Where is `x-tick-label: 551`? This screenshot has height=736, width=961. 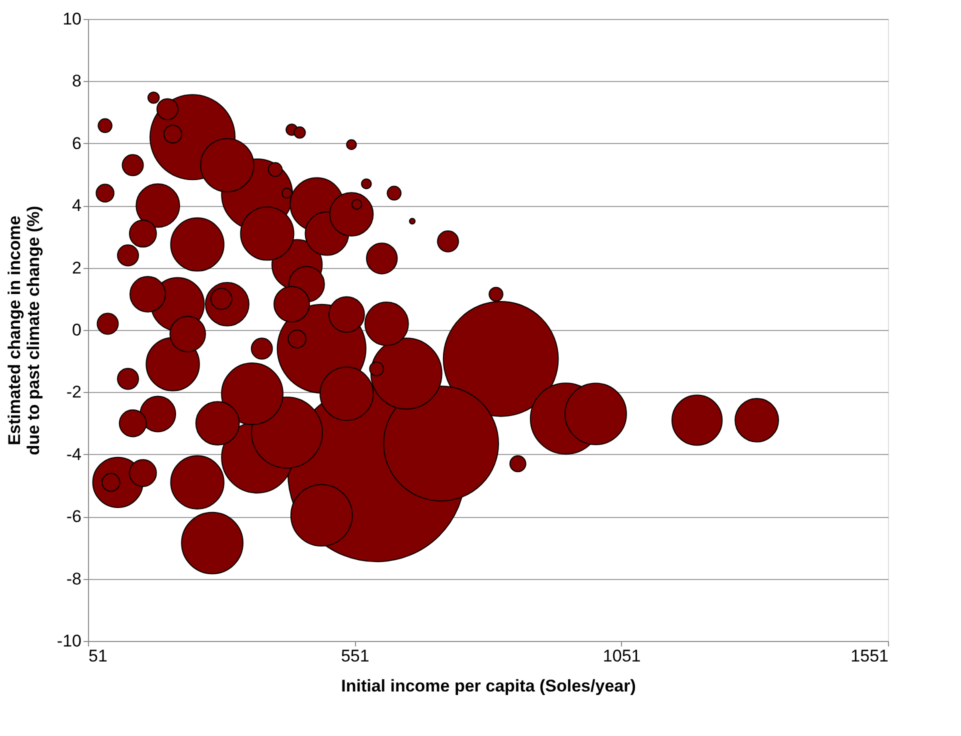
x-tick-label: 551 is located at coordinates (355, 656).